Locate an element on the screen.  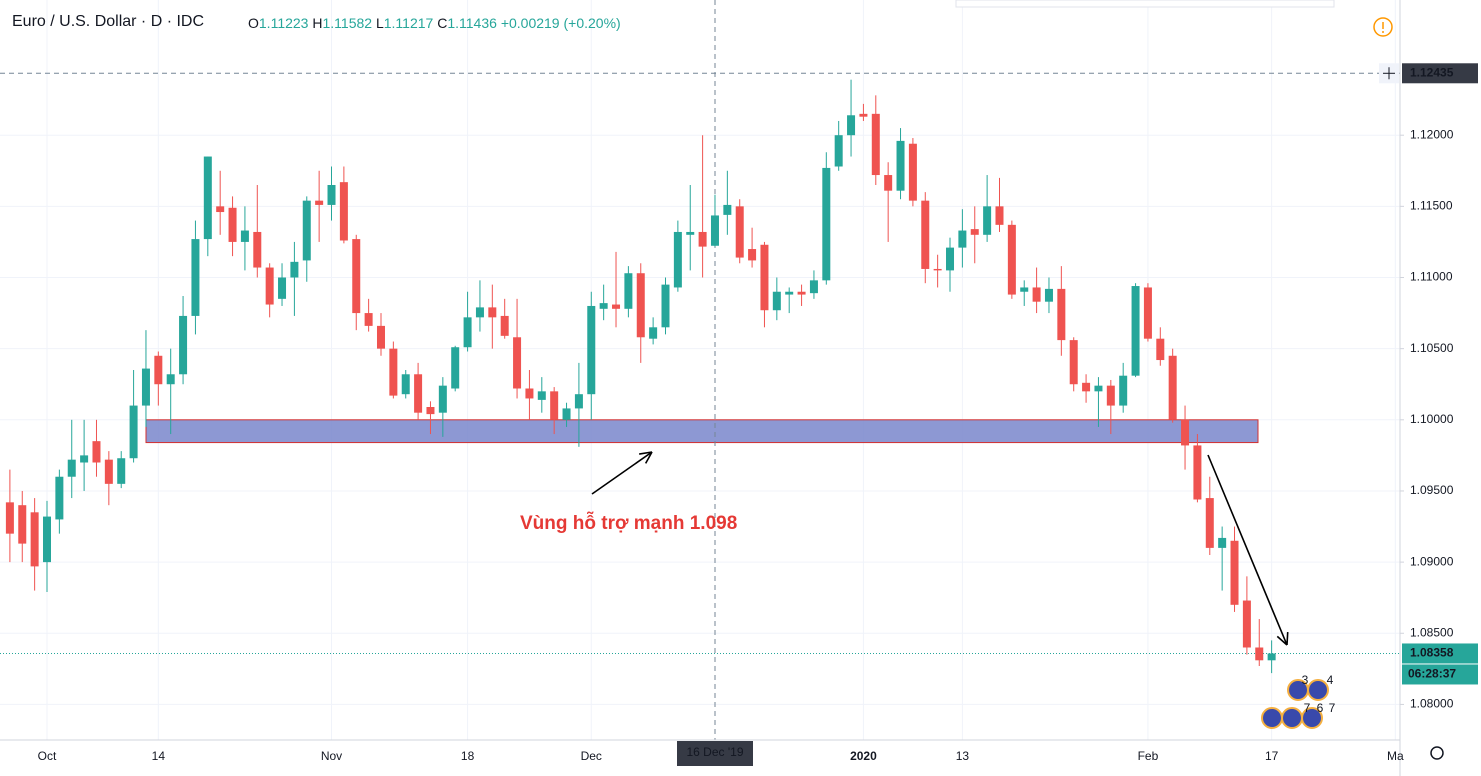
x-tick-label: 2020 is located at coordinates (863, 756).